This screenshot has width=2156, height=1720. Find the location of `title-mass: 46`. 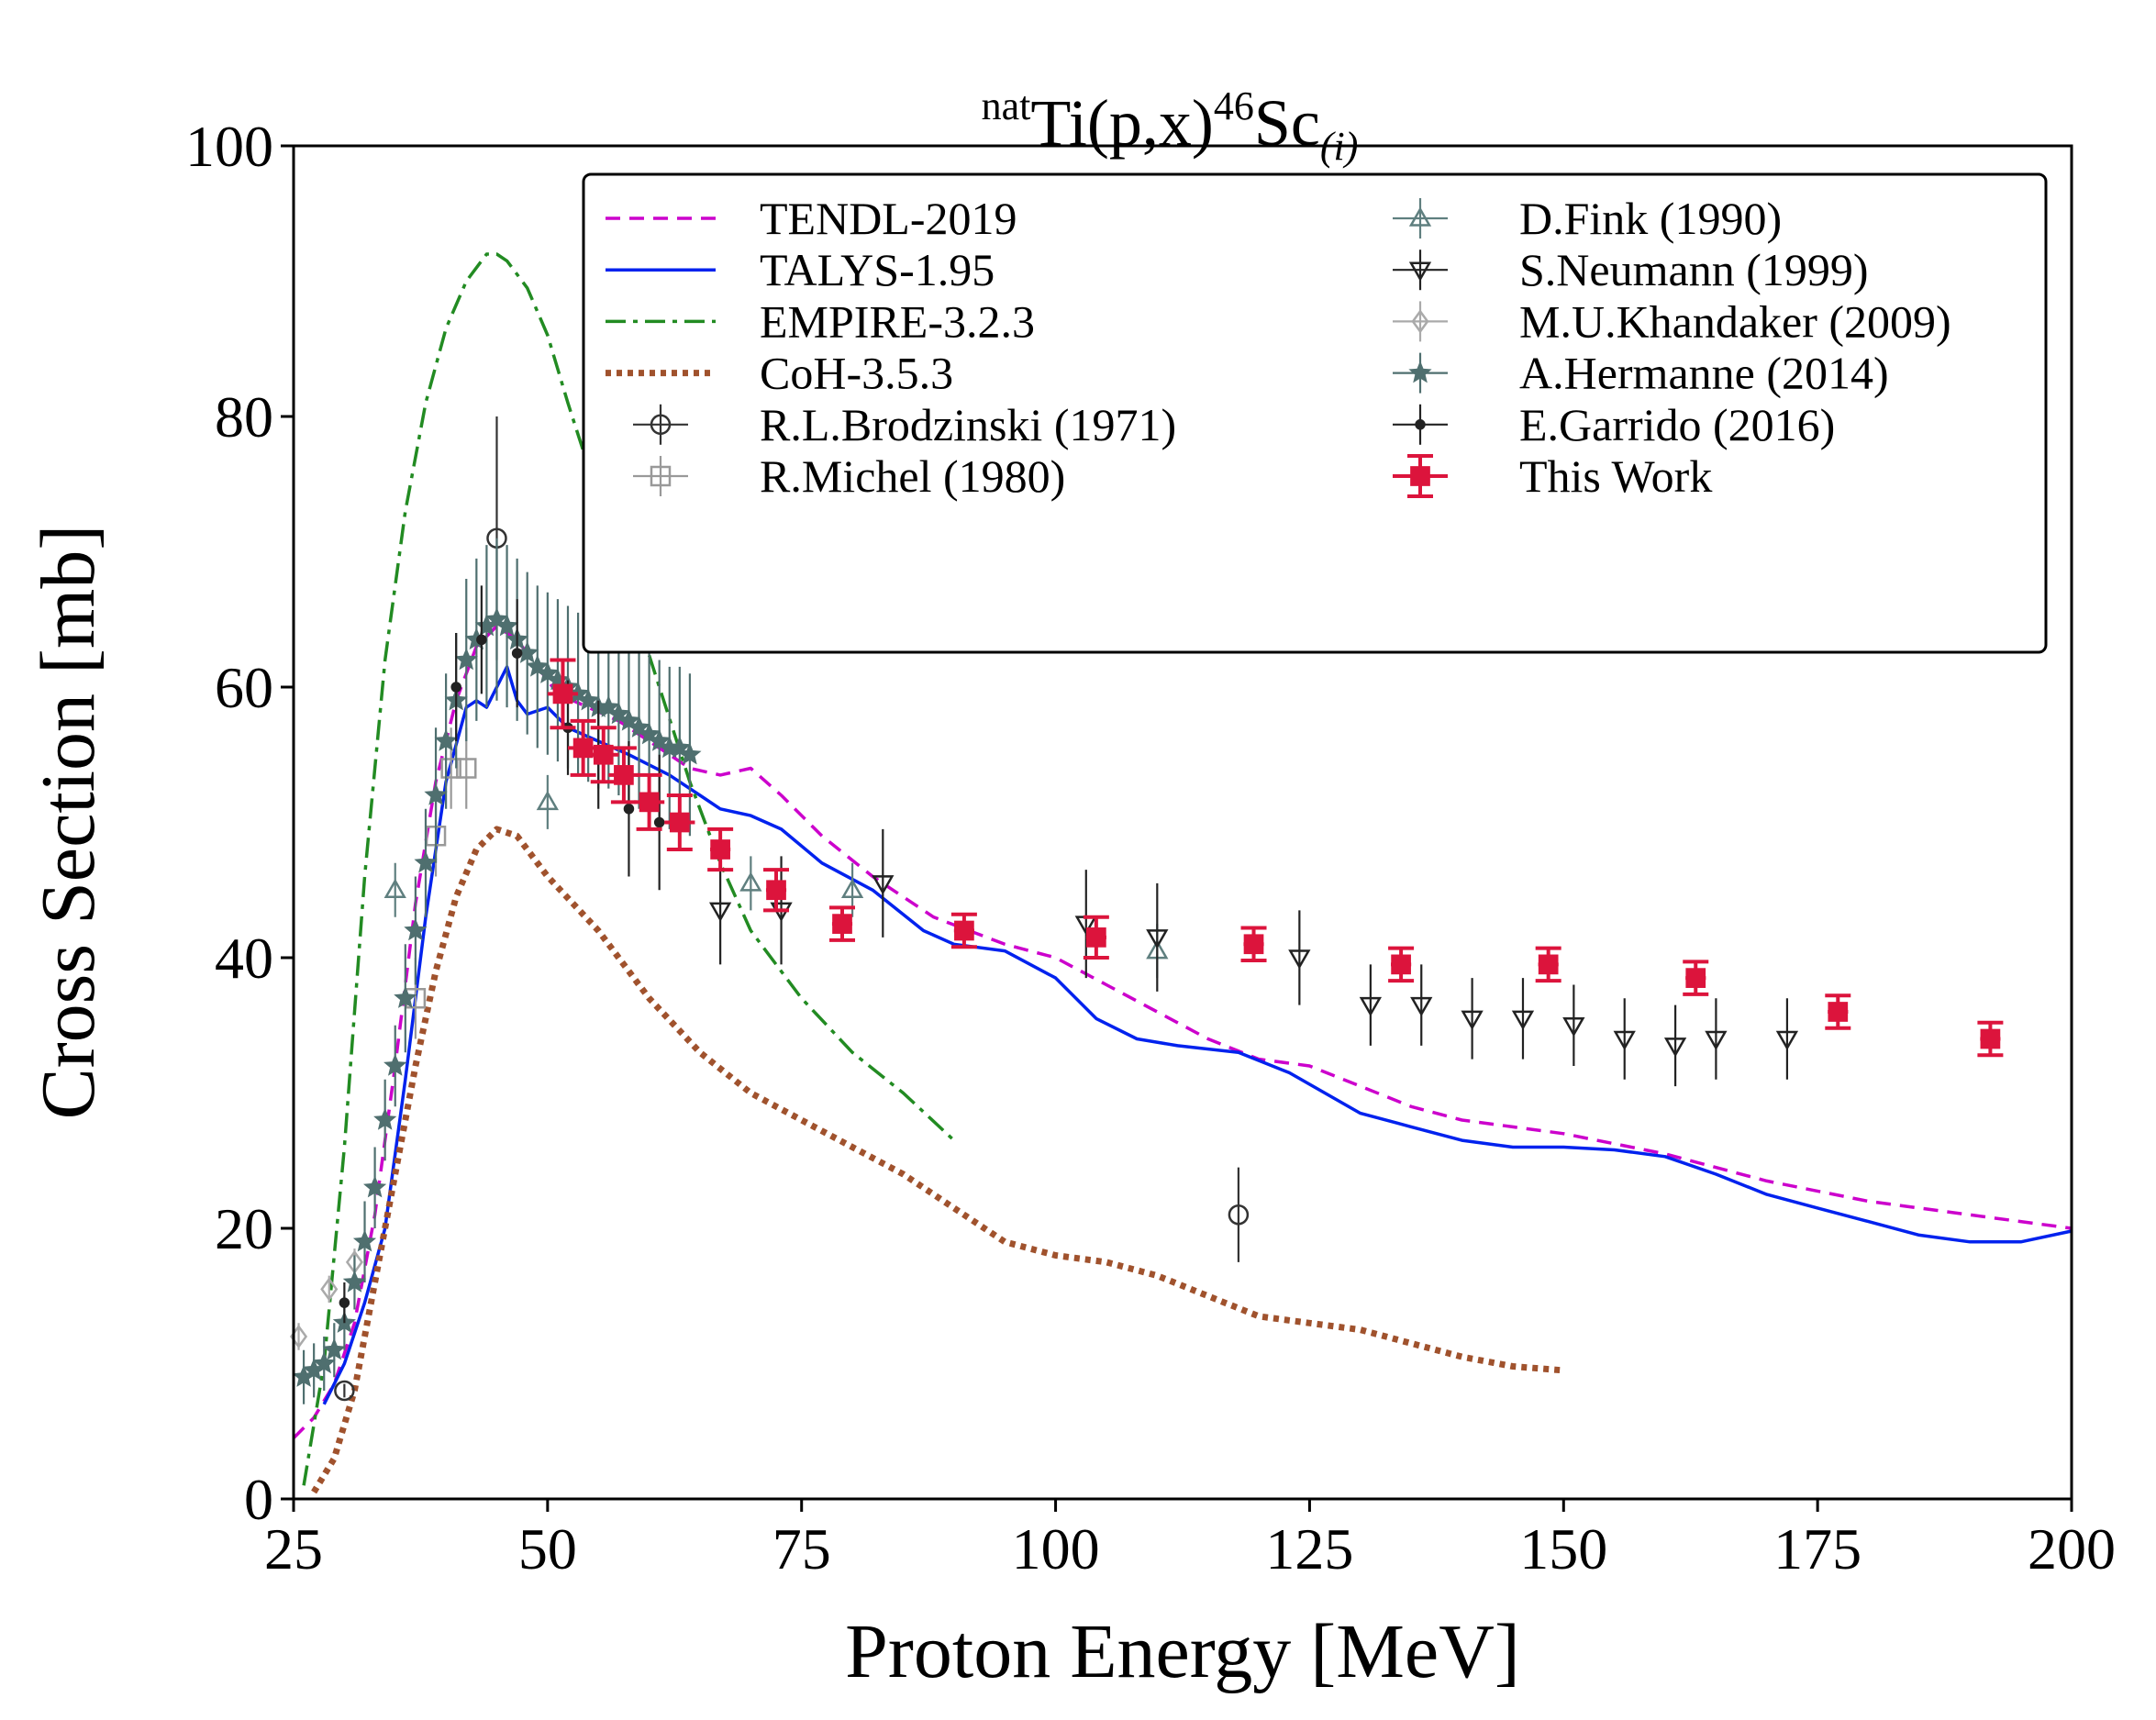

title-mass: 46 is located at coordinates (1234, 105).